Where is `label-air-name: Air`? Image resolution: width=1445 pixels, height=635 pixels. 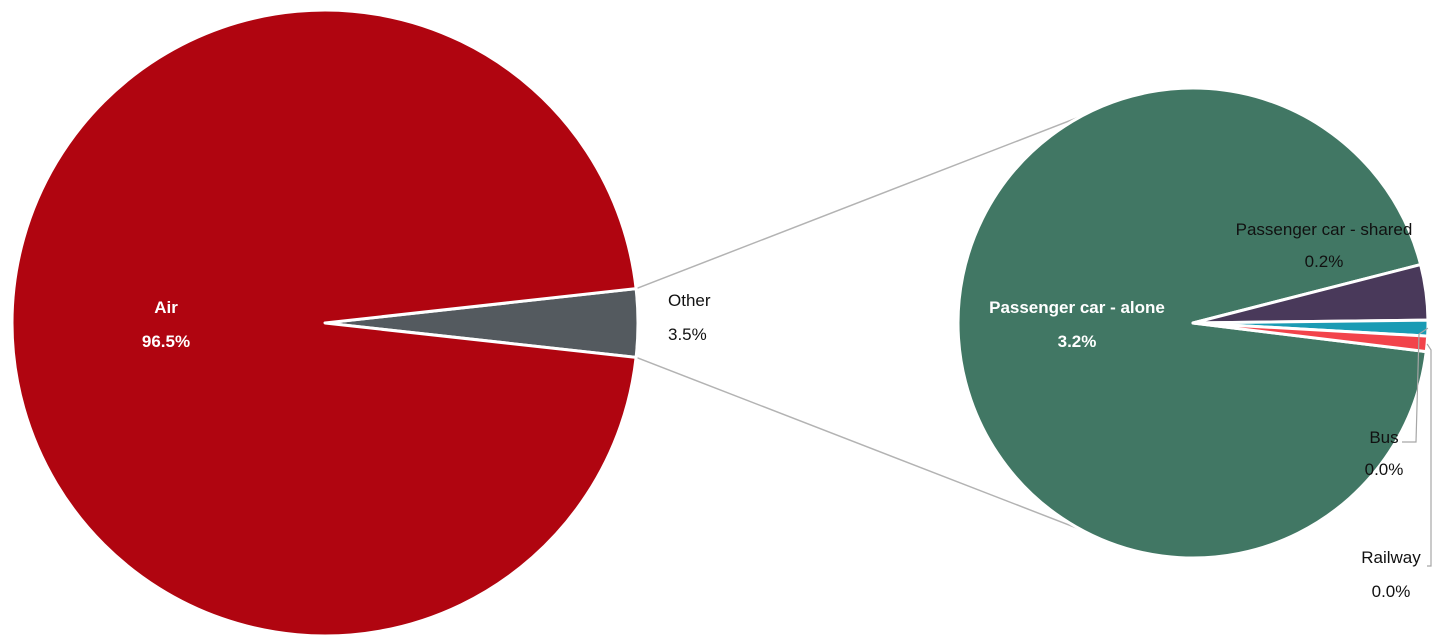 label-air-name: Air is located at coordinates (166, 307).